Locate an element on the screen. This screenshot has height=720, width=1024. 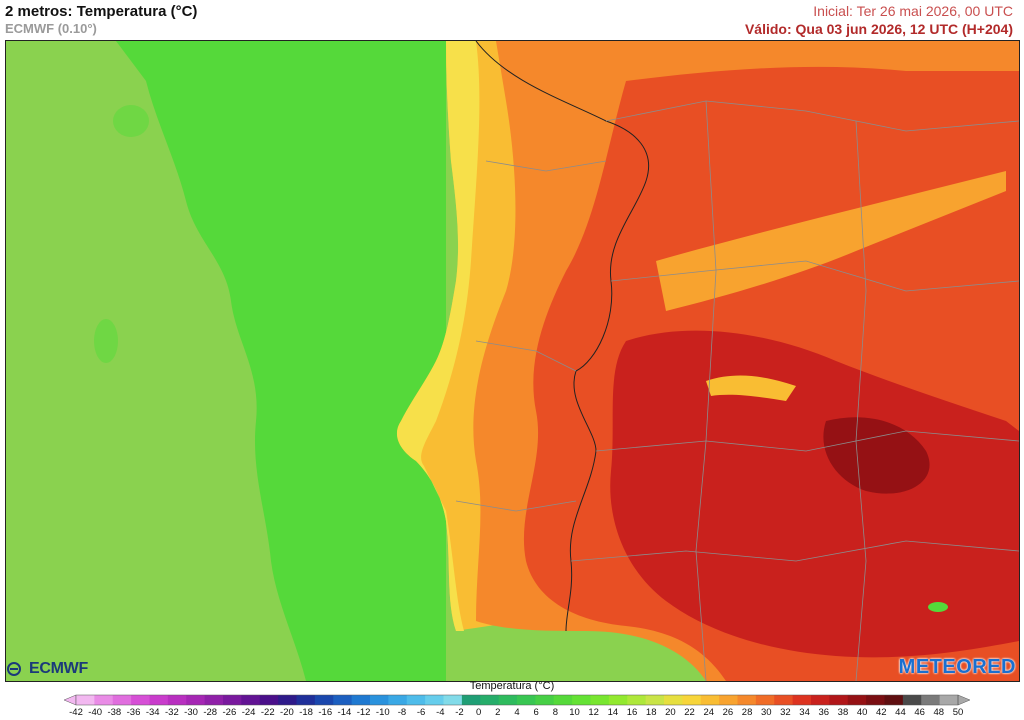
ecmwf-logo-icon is located at coordinates (14, 669).